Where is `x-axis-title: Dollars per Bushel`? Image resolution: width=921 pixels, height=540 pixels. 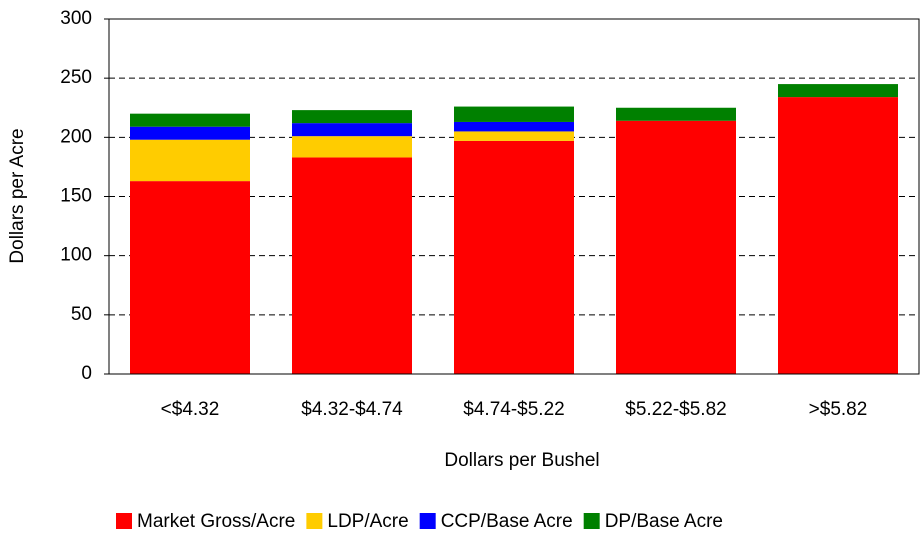
x-axis-title: Dollars per Bushel is located at coordinates (521, 460).